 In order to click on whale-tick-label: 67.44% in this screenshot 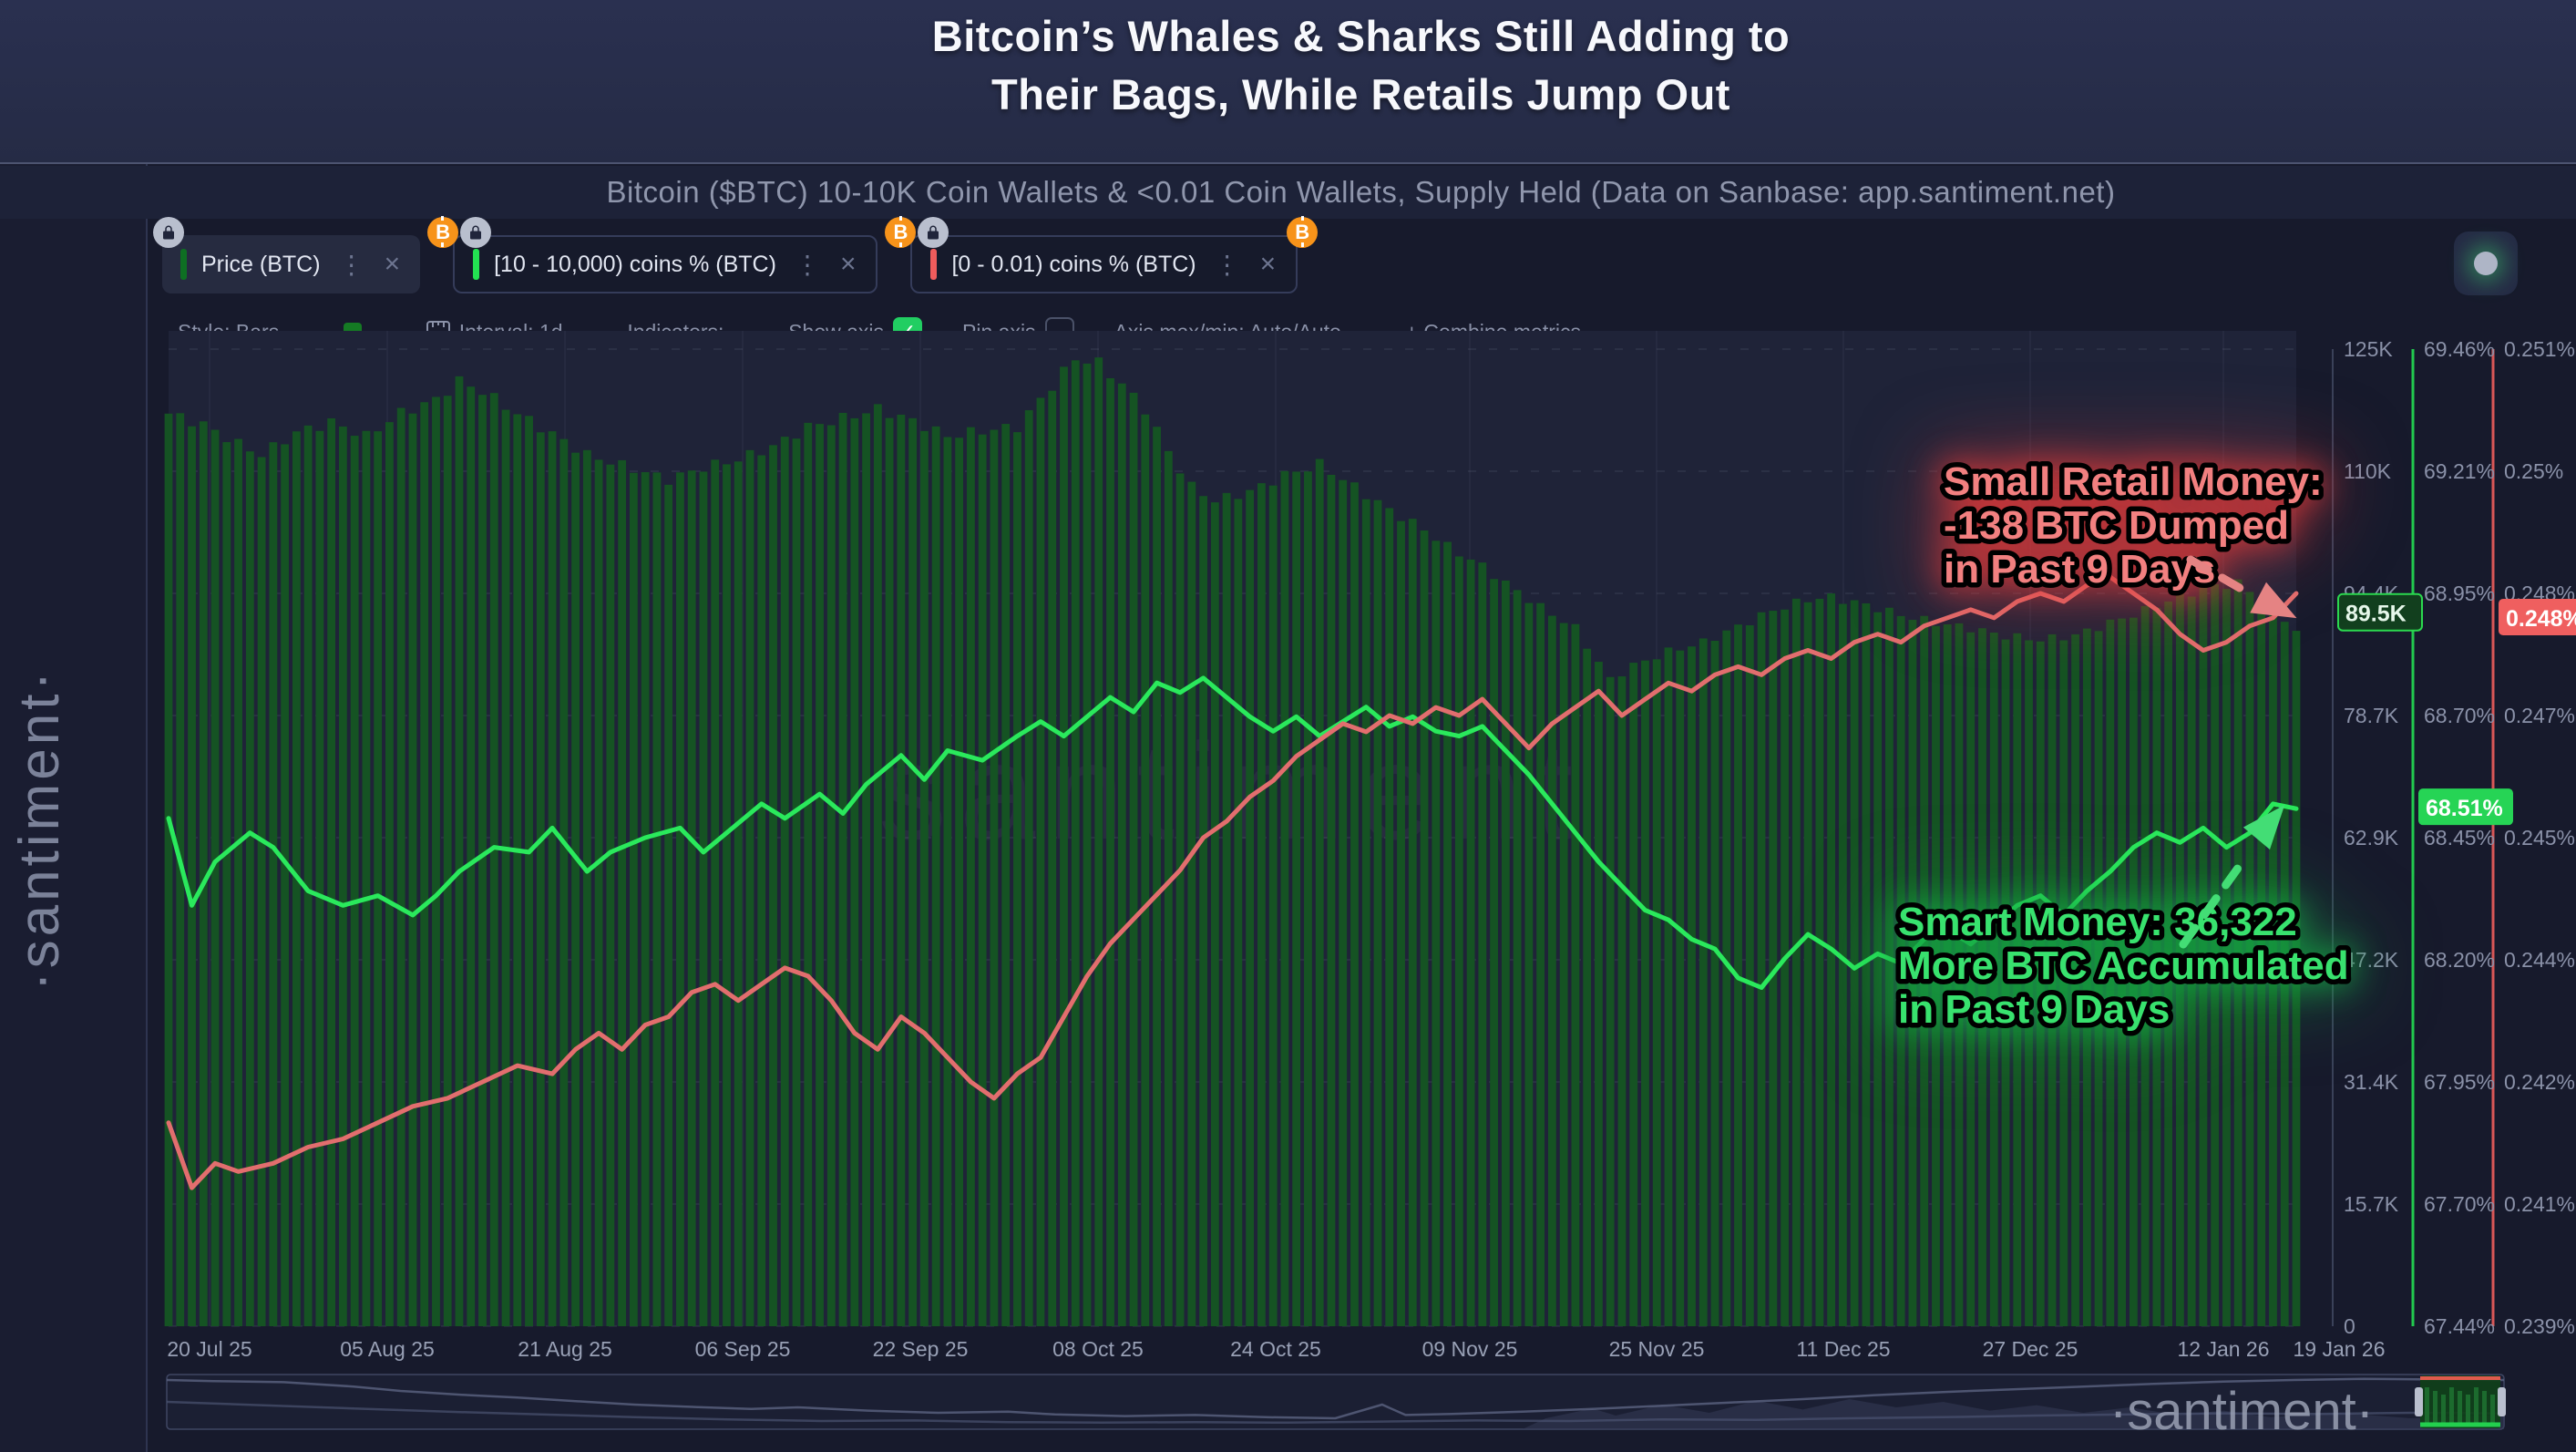, I will do `click(2460, 1326)`.